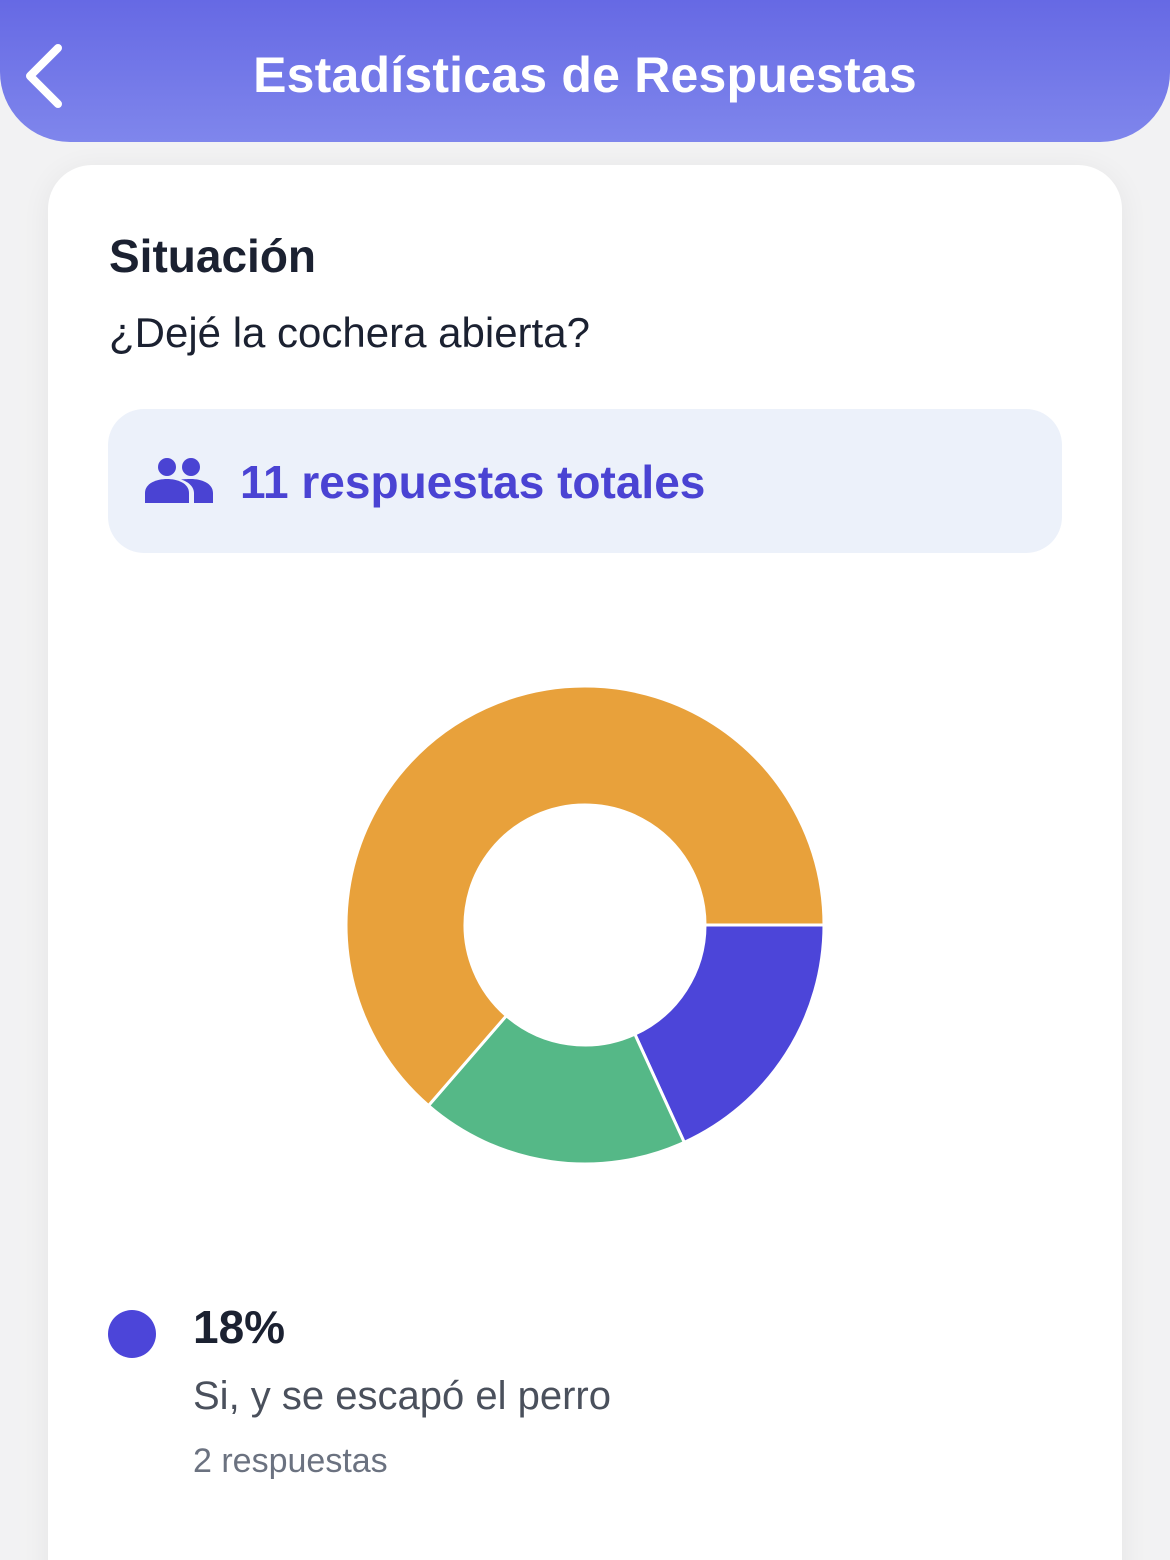 The width and height of the screenshot is (1170, 1560). Describe the element at coordinates (44, 76) in the screenshot. I see `chevron-left-icon` at that location.